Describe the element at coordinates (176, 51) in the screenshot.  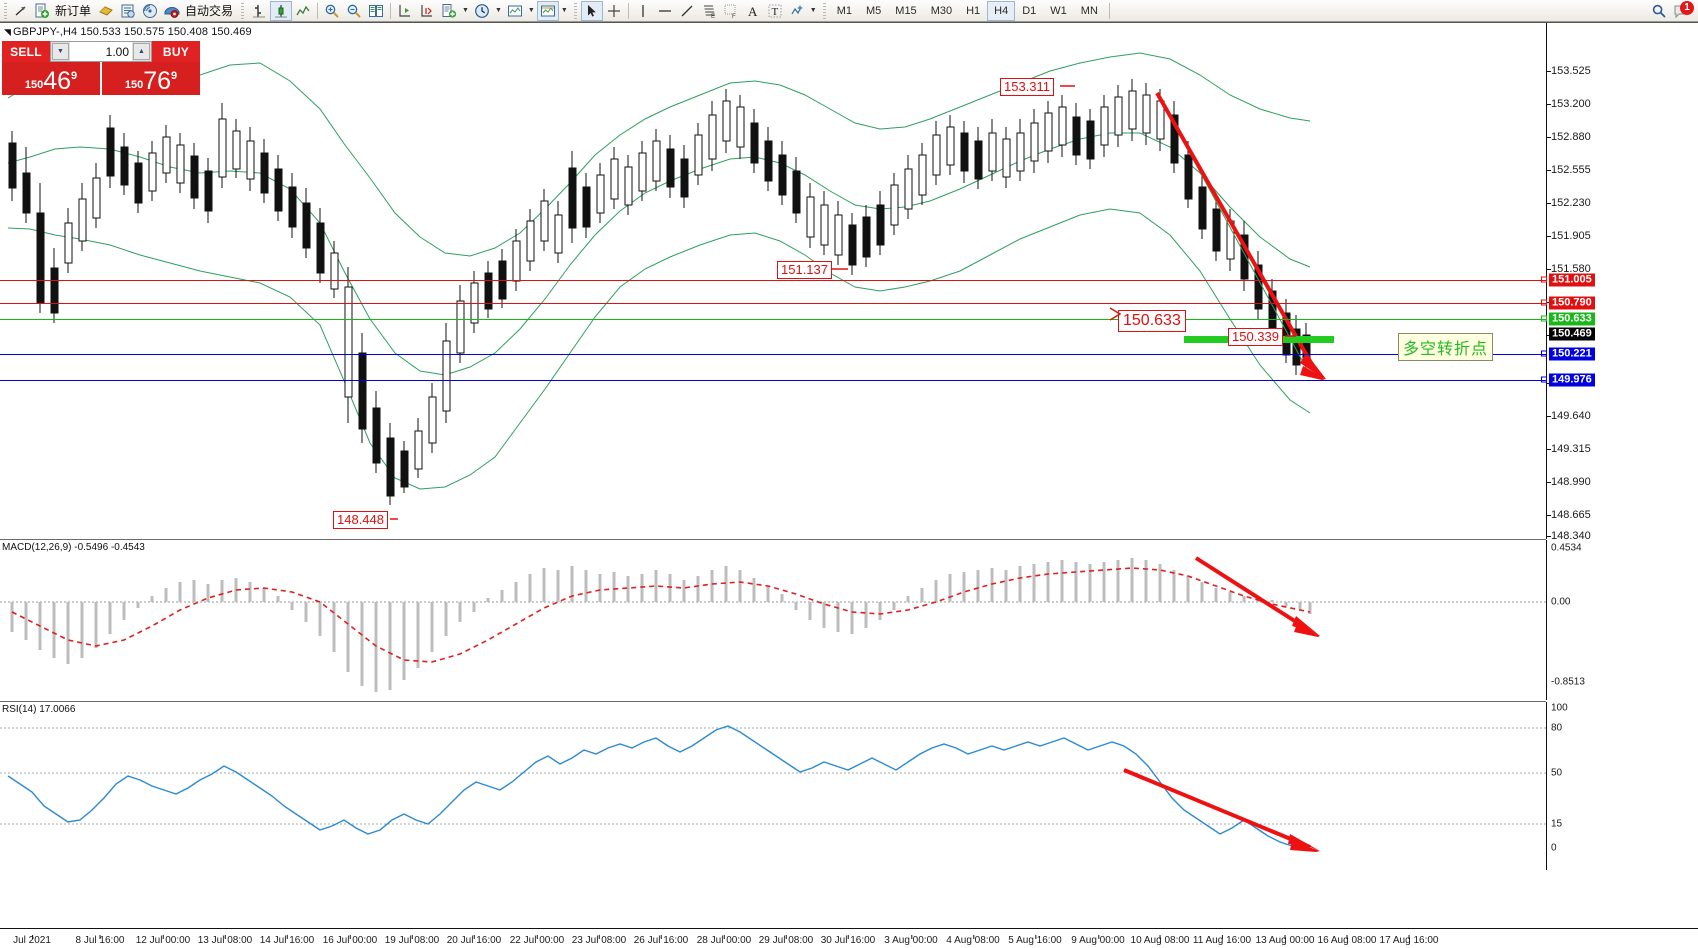
I see `buy-button: BUY` at that location.